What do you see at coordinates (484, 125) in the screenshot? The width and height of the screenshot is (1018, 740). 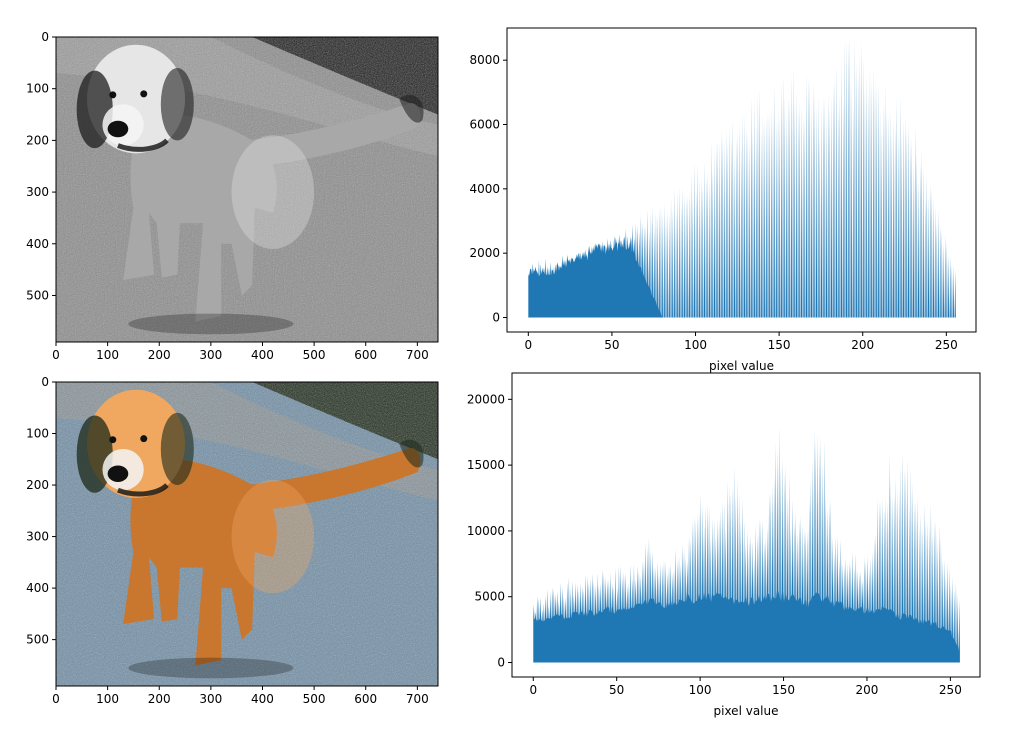 I see `y-tick-label: 6000` at bounding box center [484, 125].